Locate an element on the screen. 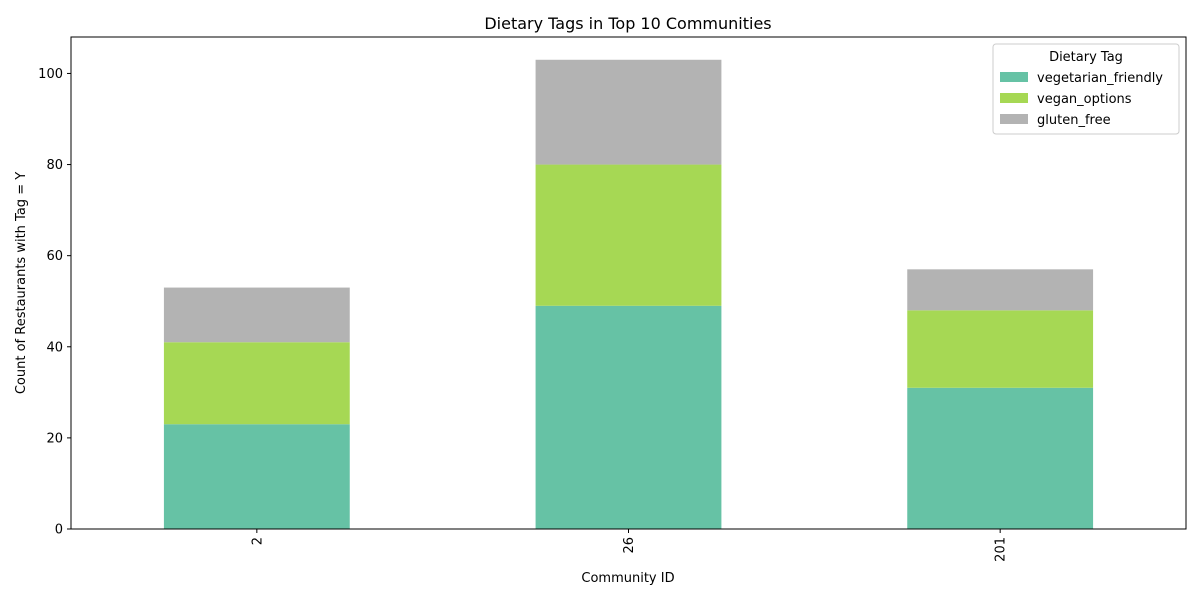  x-tick-label: 201 is located at coordinates (1001, 549).